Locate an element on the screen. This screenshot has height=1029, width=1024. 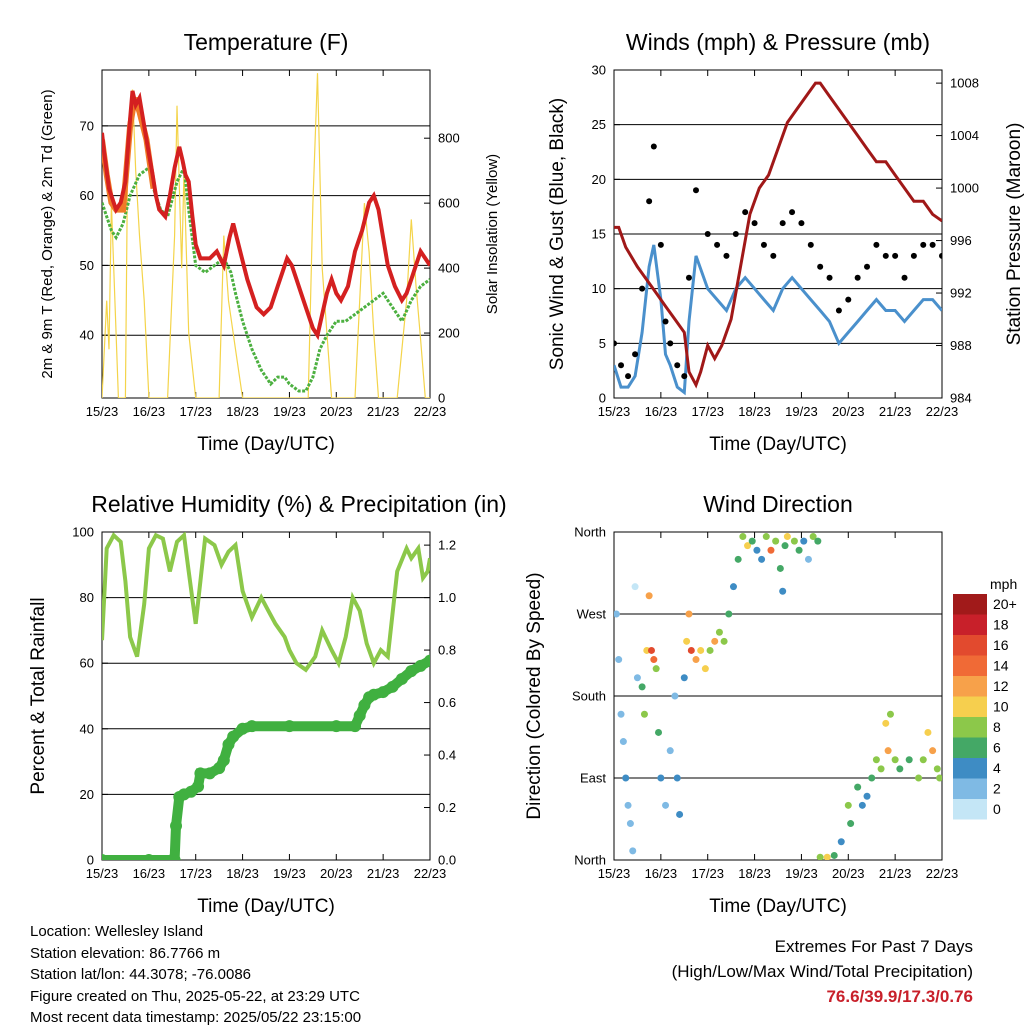
y2-tick-label: 1.0 is located at coordinates (447, 597).